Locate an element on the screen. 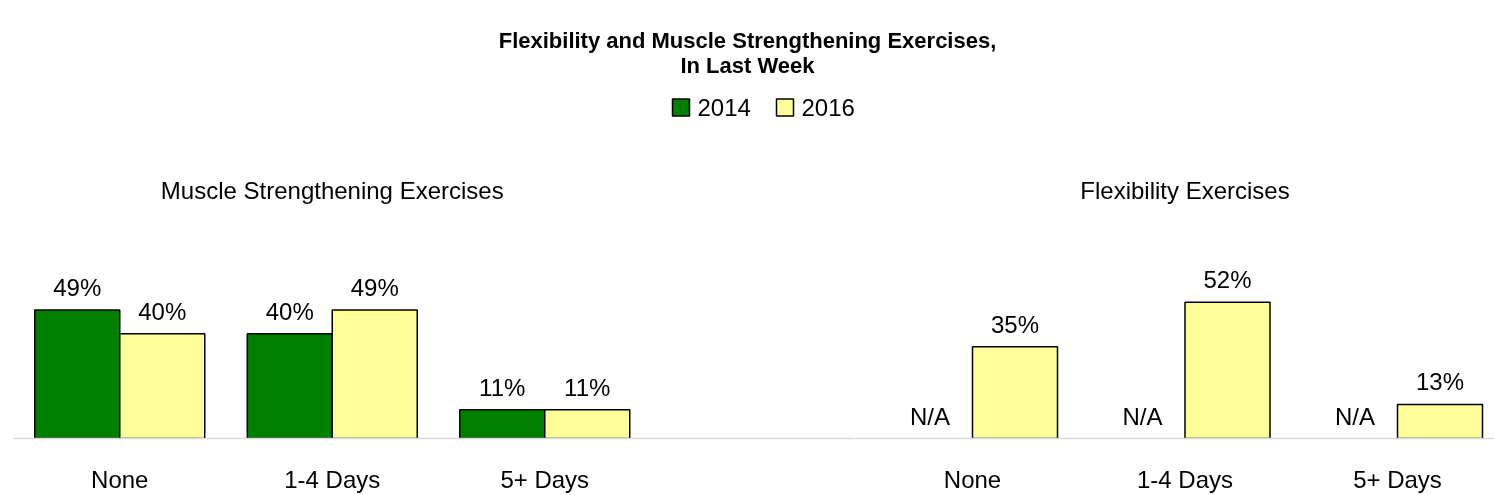 The height and width of the screenshot is (495, 1494). chart-subtitle: Flexibility Exercises is located at coordinates (1185, 190).